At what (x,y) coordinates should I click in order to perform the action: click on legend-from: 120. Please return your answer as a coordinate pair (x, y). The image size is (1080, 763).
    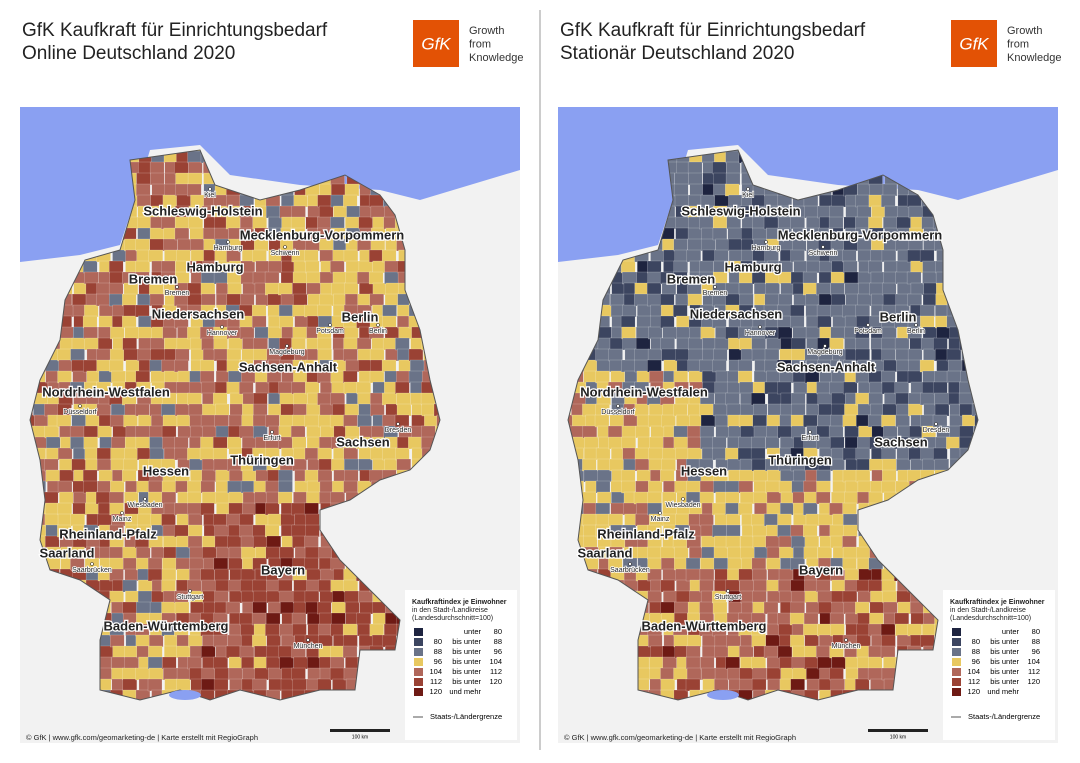
    Looking at the image, I should click on (435, 691).